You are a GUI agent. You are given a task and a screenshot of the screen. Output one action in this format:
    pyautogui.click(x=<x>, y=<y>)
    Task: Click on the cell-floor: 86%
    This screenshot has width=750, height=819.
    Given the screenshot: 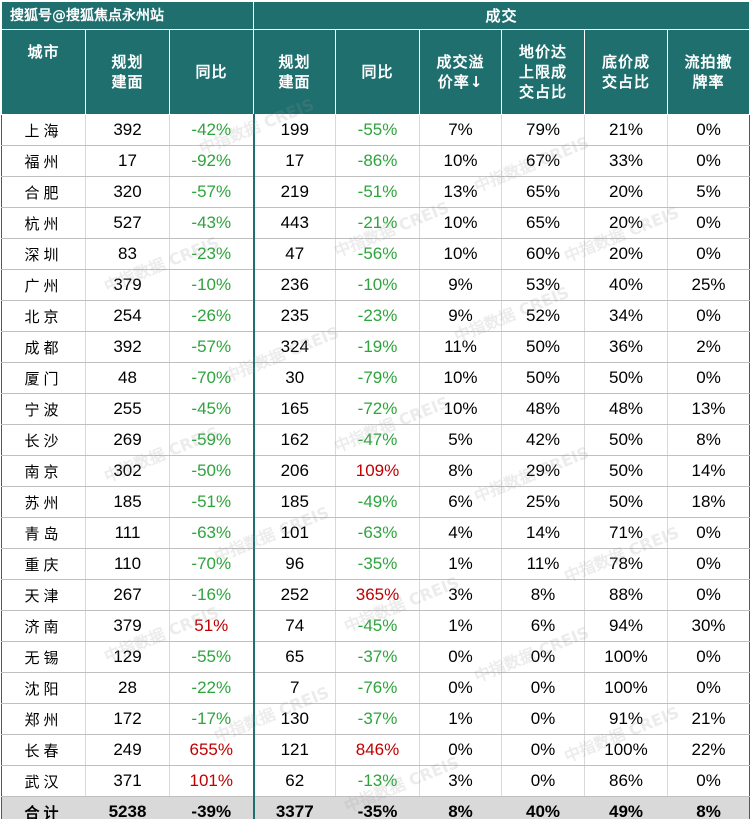 What is the action you would take?
    pyautogui.click(x=626, y=781)
    